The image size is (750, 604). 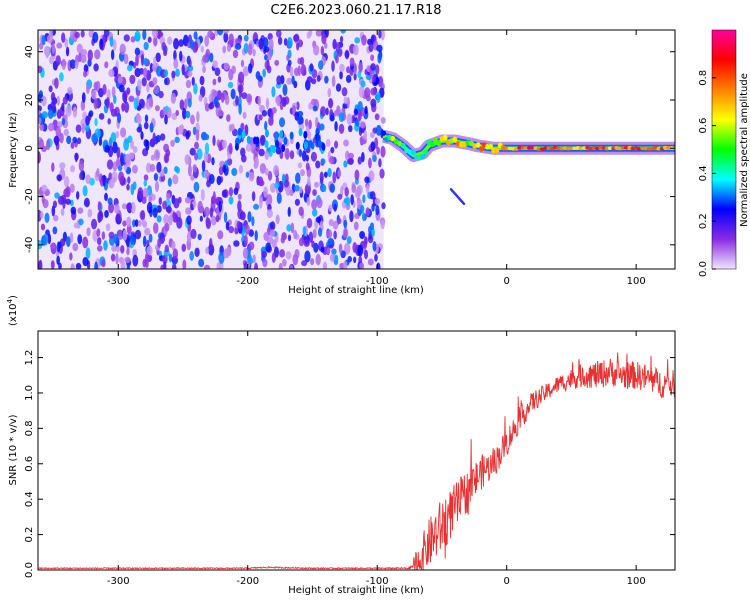 What do you see at coordinates (29, 535) in the screenshot?
I see `snr-y-tick-label: 0.2` at bounding box center [29, 535].